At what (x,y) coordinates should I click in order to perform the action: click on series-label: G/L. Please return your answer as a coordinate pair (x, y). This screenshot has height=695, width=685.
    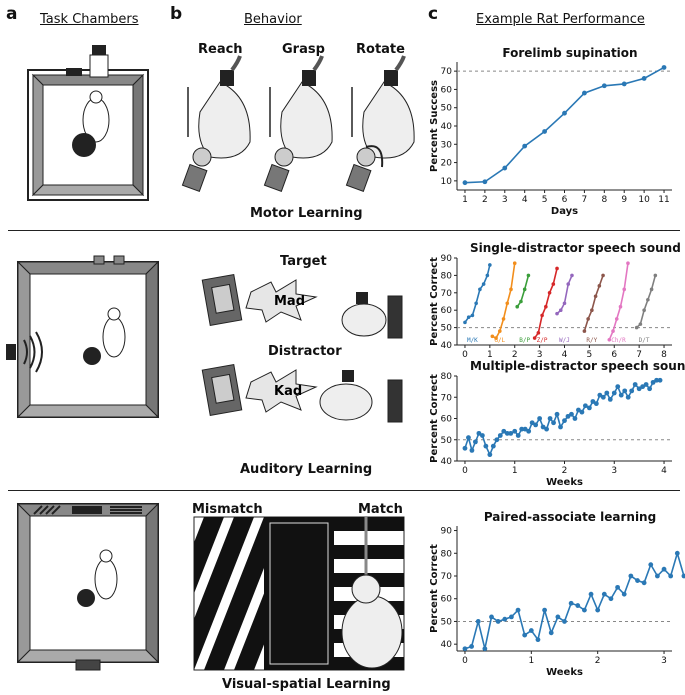
    Looking at the image, I should click on (499, 340).